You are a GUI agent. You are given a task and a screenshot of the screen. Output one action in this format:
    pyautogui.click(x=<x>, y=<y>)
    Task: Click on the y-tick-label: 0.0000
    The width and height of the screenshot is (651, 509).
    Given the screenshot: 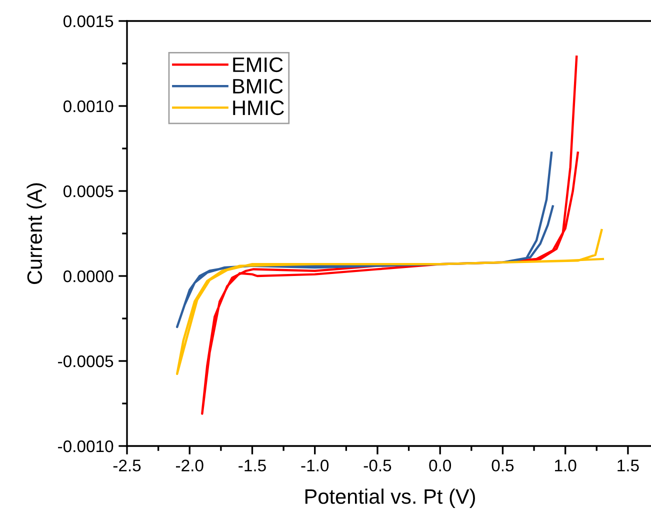 What is the action you would take?
    pyautogui.click(x=88, y=276)
    